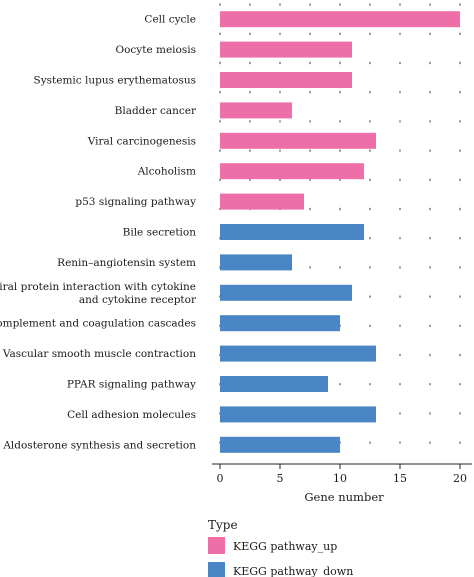 This screenshot has width=474, height=577. What do you see at coordinates (340, 478) in the screenshot?
I see `x-tick-label: 10` at bounding box center [340, 478].